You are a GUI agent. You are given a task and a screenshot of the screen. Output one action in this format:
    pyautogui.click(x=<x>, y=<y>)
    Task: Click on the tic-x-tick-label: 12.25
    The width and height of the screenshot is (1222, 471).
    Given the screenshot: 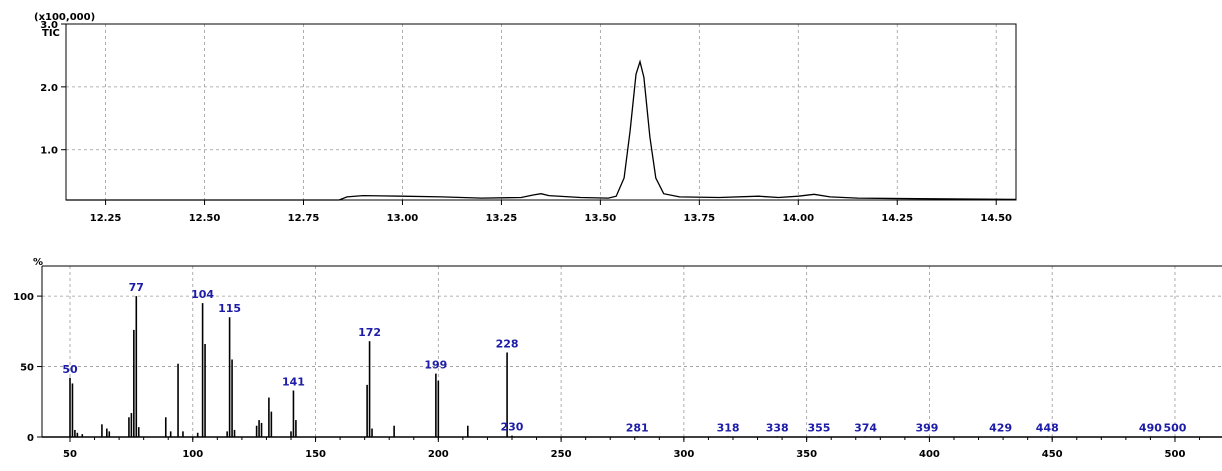 What is the action you would take?
    pyautogui.click(x=106, y=218)
    